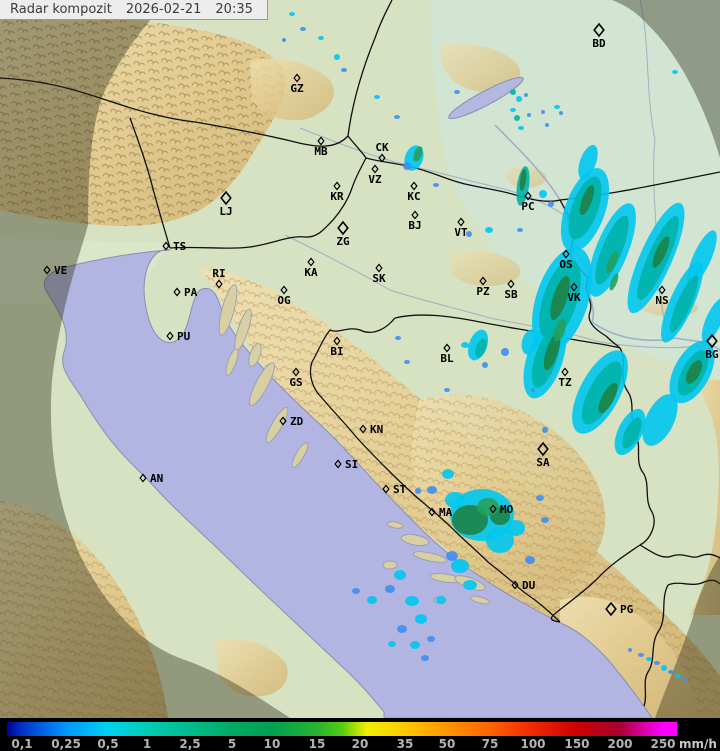  Describe the element at coordinates (574, 293) in the screenshot. I see `city-marker-vk: VK` at that location.